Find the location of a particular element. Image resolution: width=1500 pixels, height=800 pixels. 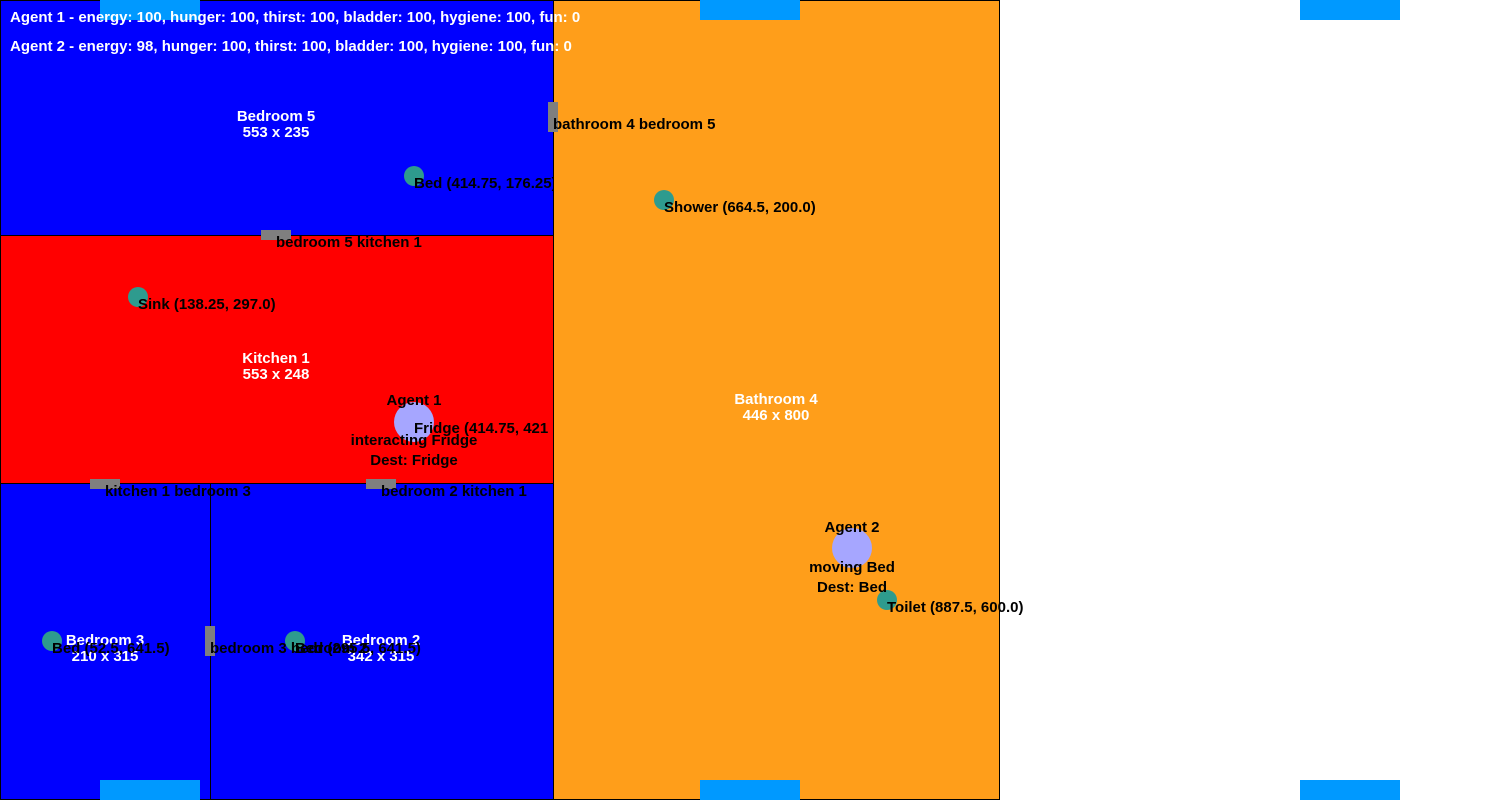

sink-object is located at coordinates (138, 297).